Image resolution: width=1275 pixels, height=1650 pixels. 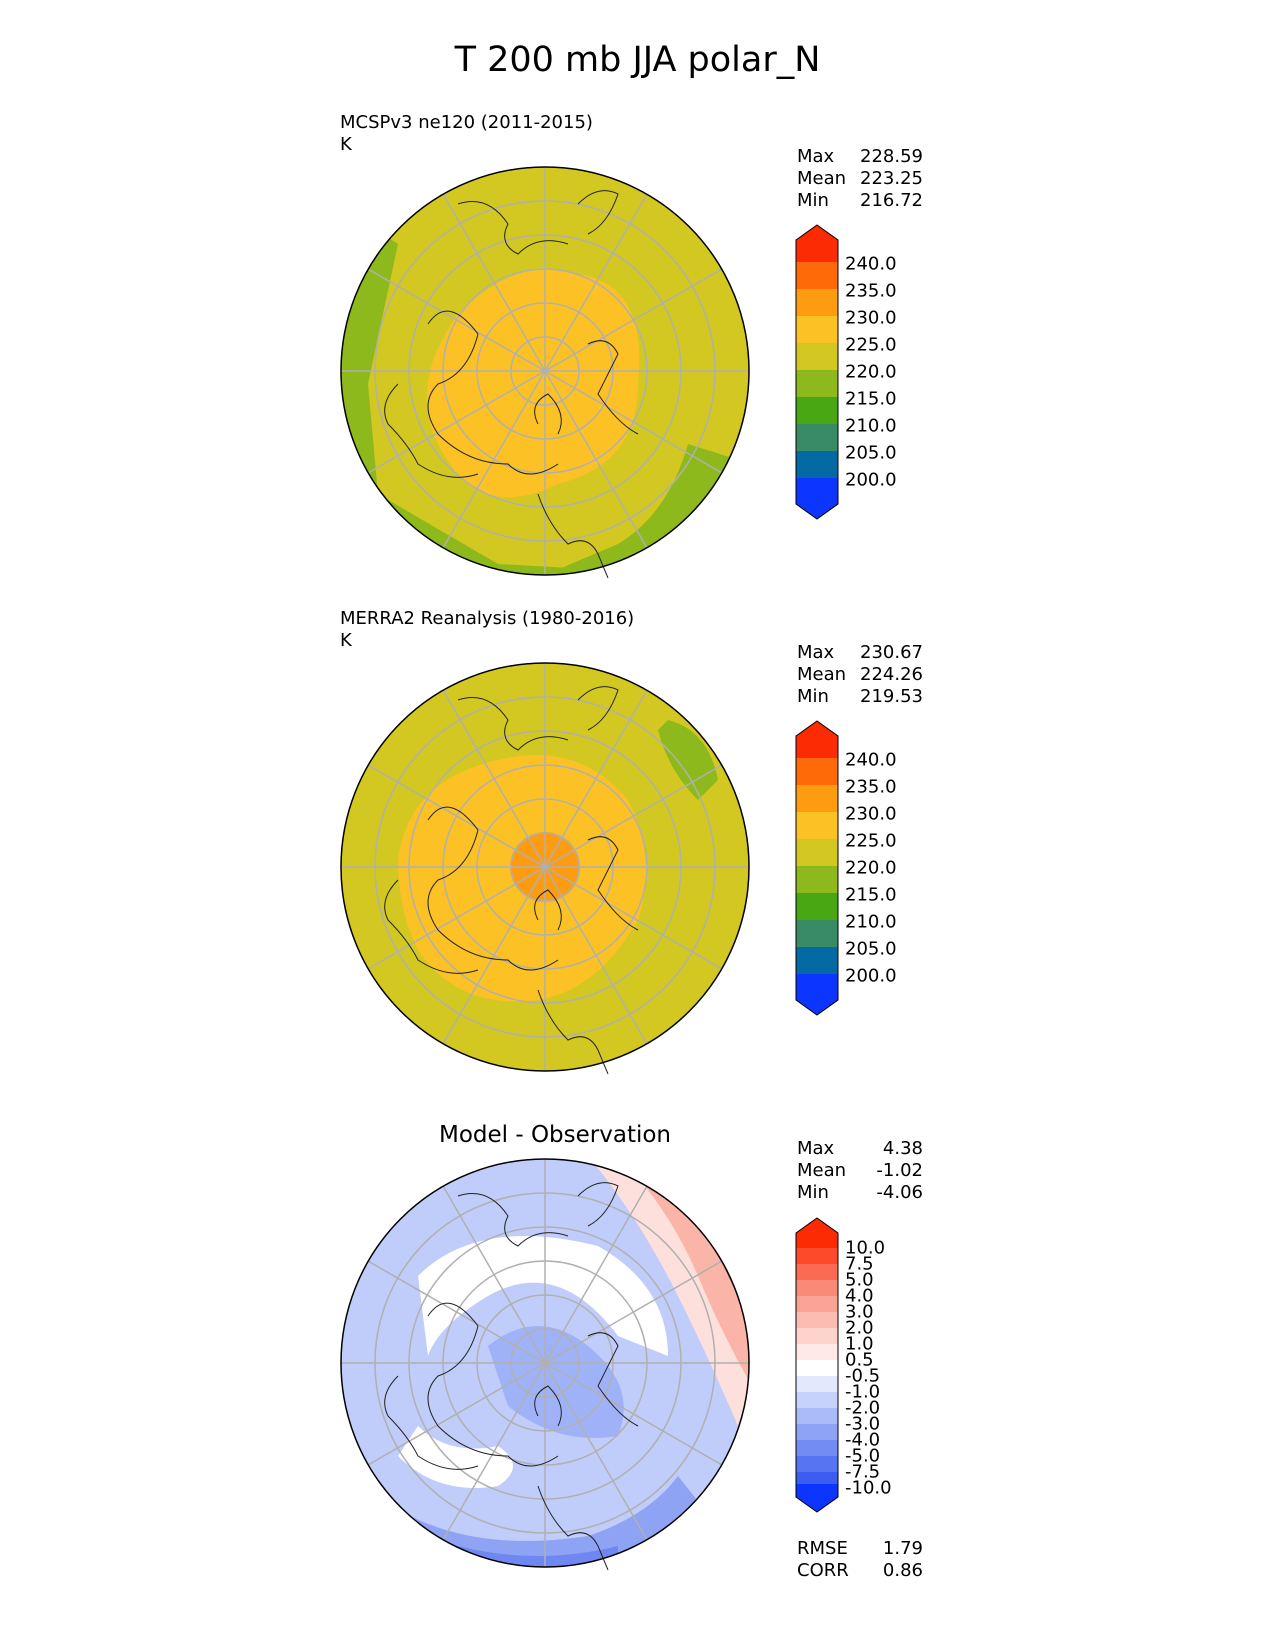 I want to click on panel2-label: MERRA2 Reanalysis (1980-2016), so click(x=487, y=618).